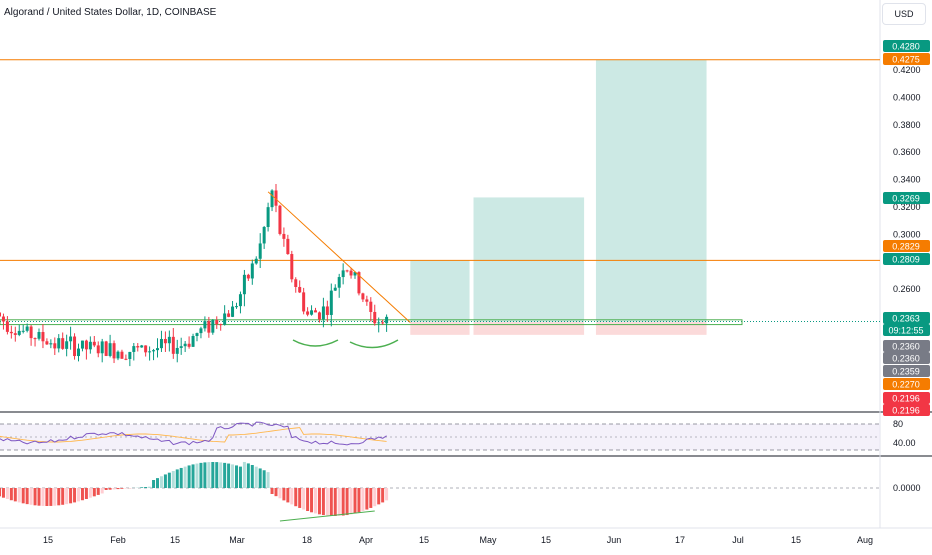 The width and height of the screenshot is (932, 555). What do you see at coordinates (906, 199) in the screenshot?
I see `price-badge-label: 0.3269` at bounding box center [906, 199].